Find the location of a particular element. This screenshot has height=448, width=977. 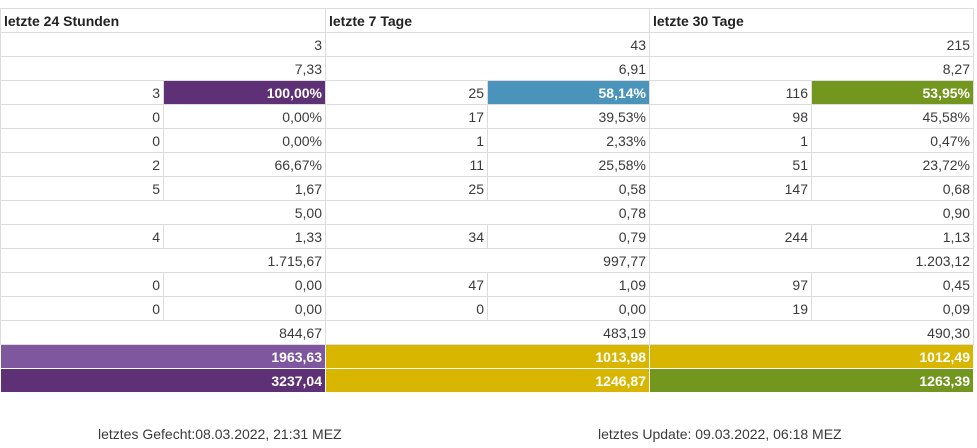

table-row: 2 66,67% 11 25,58% 51 23,72% is located at coordinates (487, 164).